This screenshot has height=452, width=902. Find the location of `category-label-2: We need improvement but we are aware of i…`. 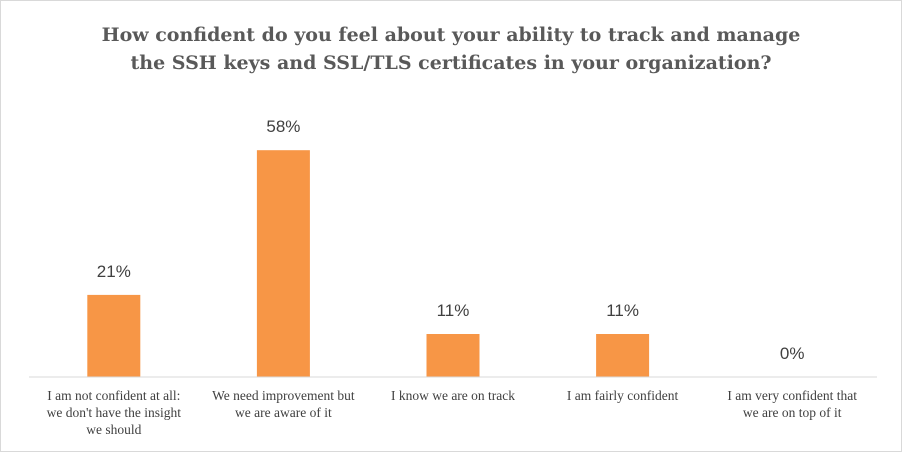

category-label-2: We need improvement but we are aware of i… is located at coordinates (283, 404).